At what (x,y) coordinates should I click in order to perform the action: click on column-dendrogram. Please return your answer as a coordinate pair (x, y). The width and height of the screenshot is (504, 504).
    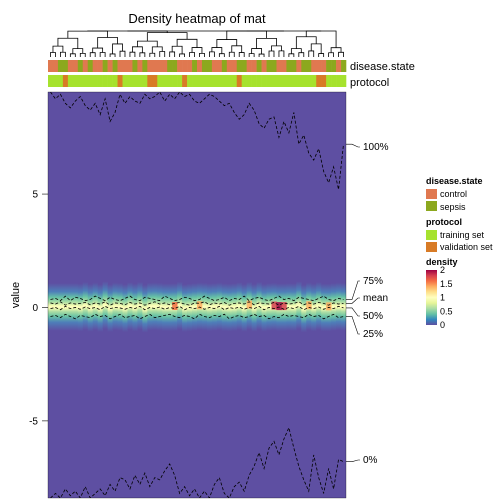
    Looking at the image, I should click on (197, 43).